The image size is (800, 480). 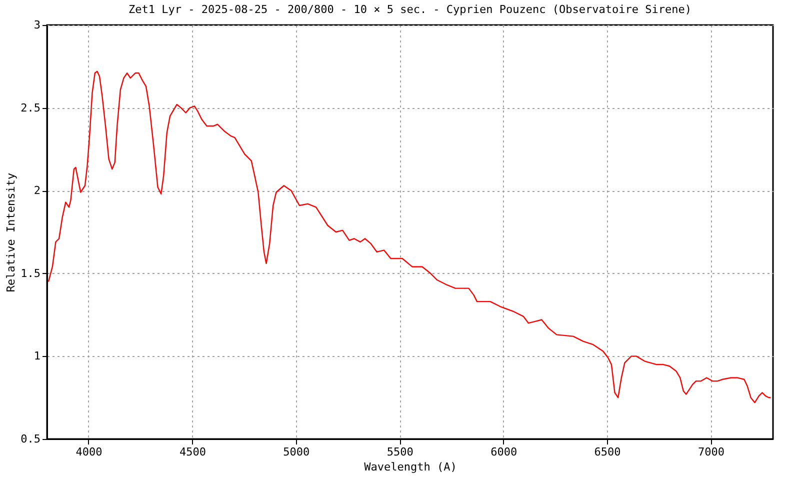 I want to click on x-tick-label: 4000, so click(x=89, y=452).